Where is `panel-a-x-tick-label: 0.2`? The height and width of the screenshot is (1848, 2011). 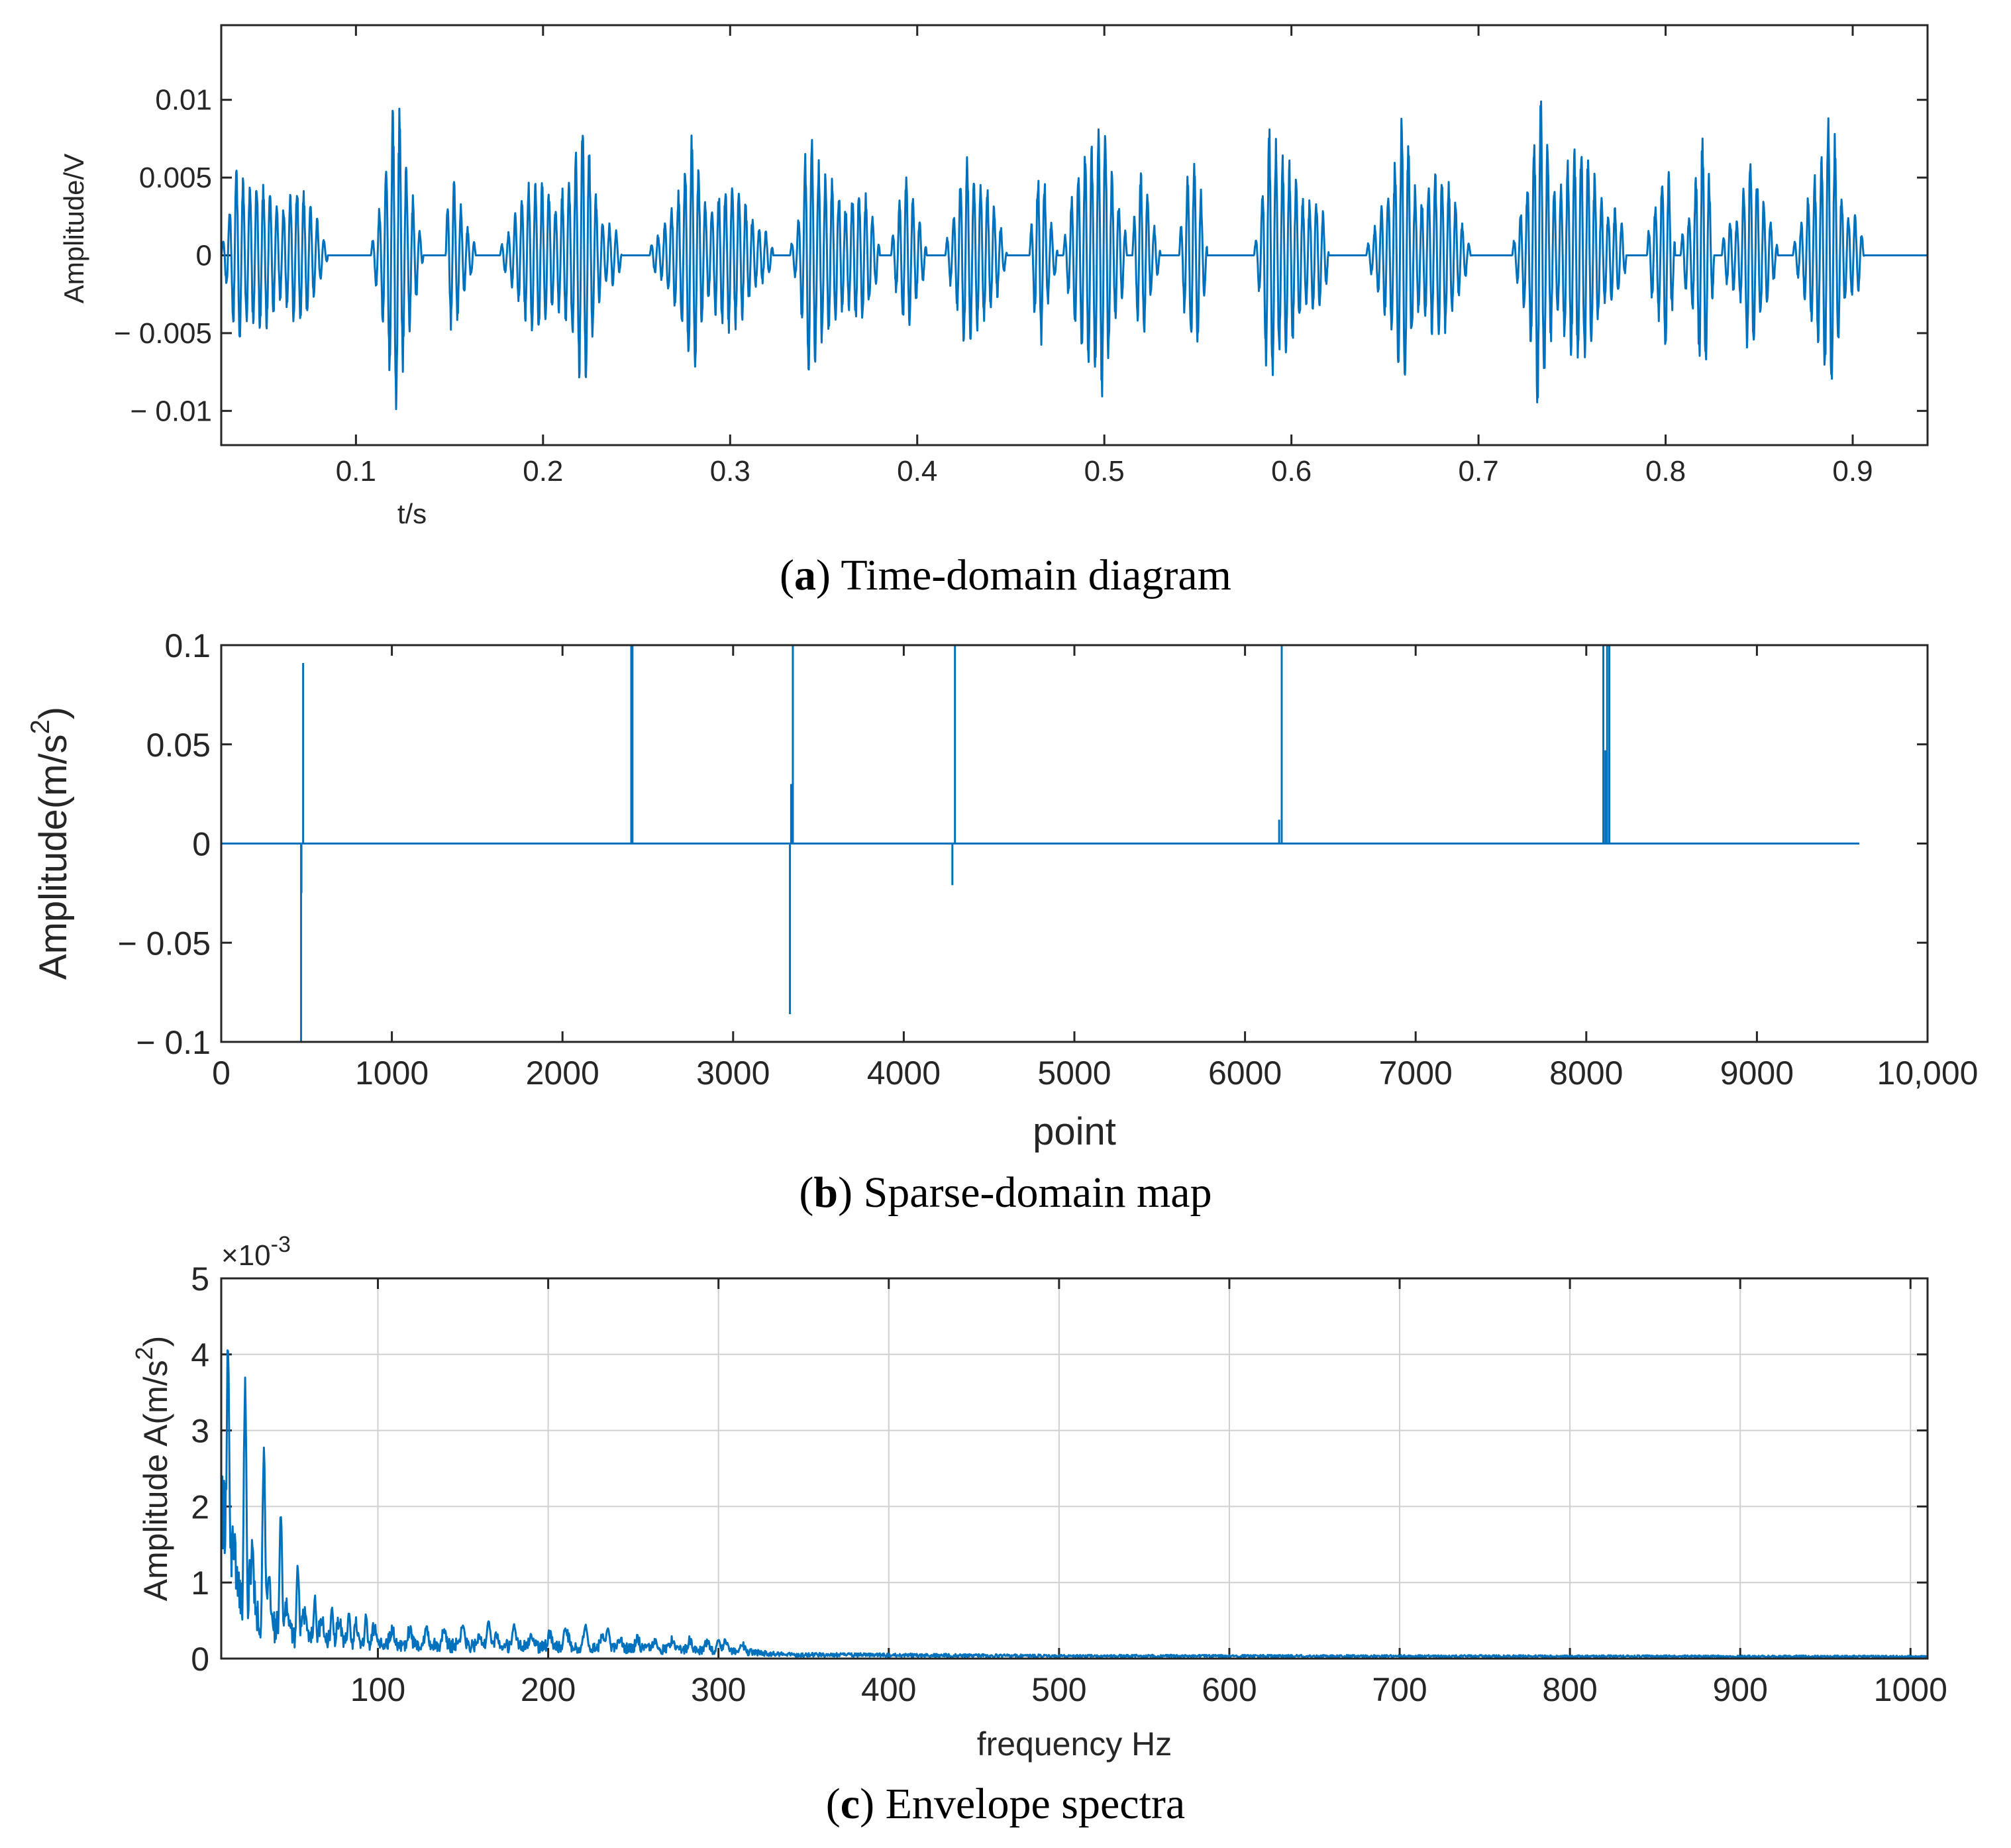
panel-a-x-tick-label: 0.2 is located at coordinates (543, 471).